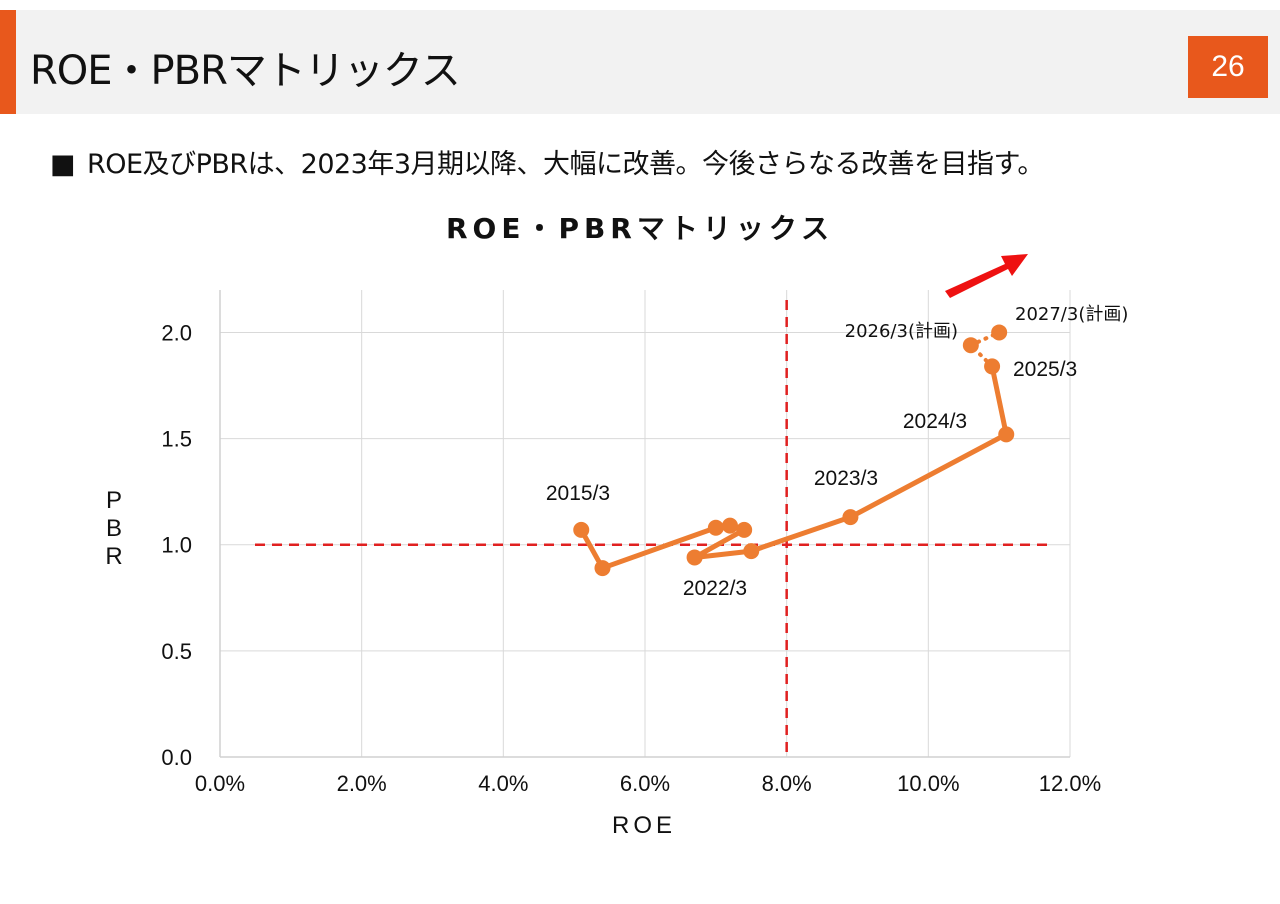 The width and height of the screenshot is (1280, 904). Describe the element at coordinates (928, 783) in the screenshot. I see `x-tick-label: 10.0%` at that location.